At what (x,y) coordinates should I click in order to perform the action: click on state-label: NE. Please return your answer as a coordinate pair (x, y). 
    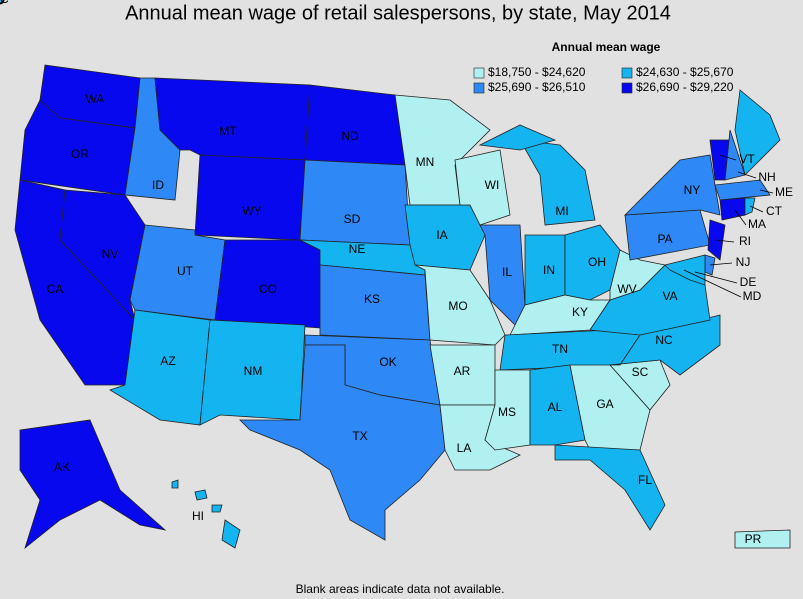
    Looking at the image, I should click on (357, 249).